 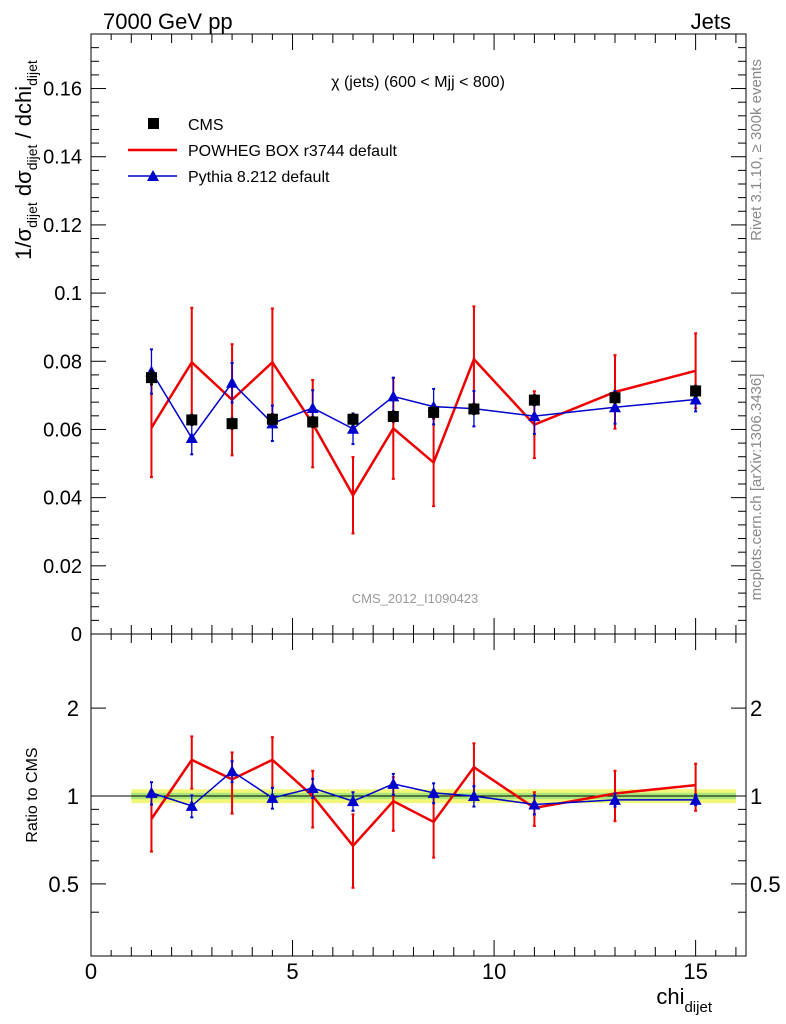 What do you see at coordinates (62, 90) in the screenshot?
I see `main-y-tick-label: 0.16` at bounding box center [62, 90].